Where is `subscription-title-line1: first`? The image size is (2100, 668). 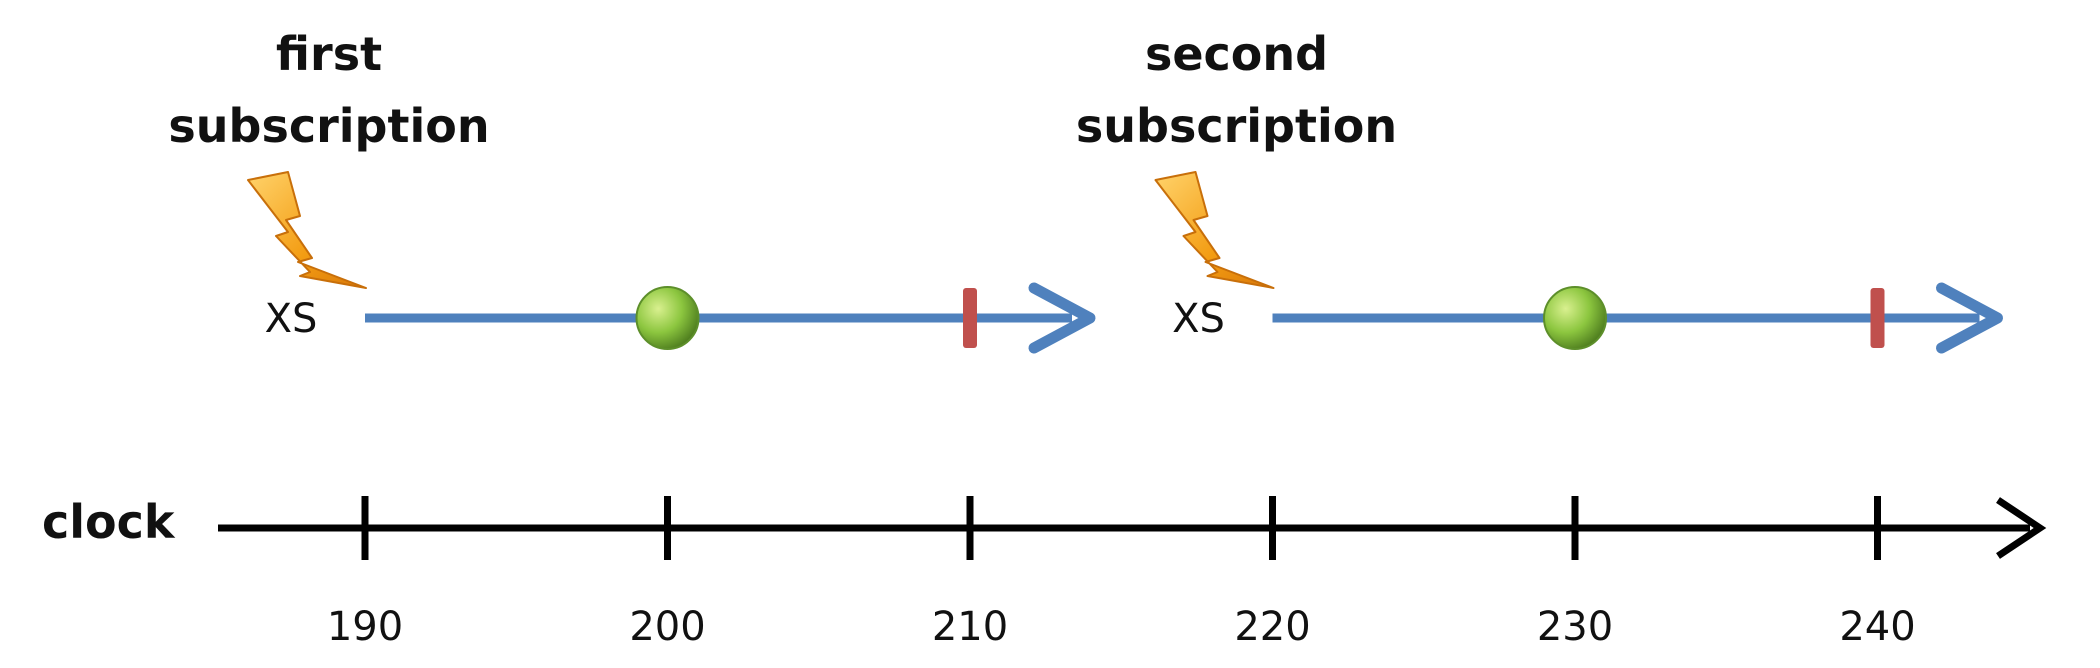 subscription-title-line1: first is located at coordinates (329, 54).